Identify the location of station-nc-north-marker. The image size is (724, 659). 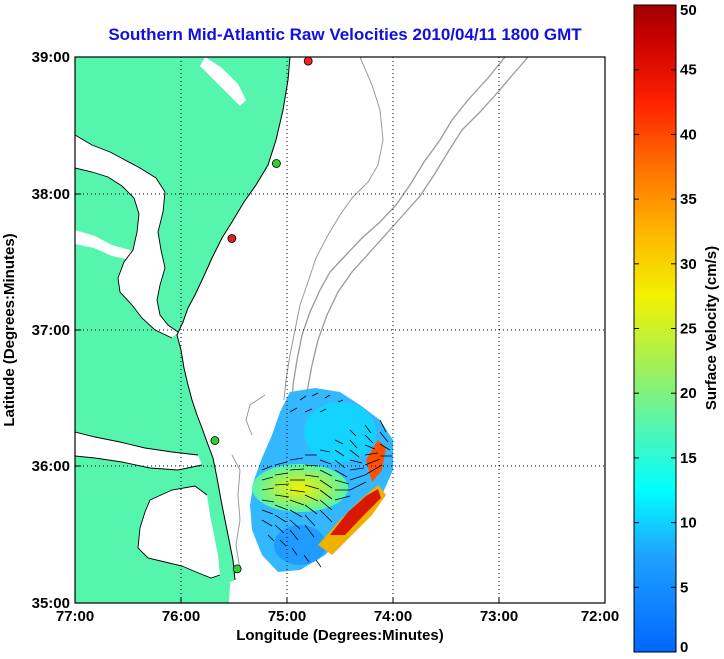
(215, 440).